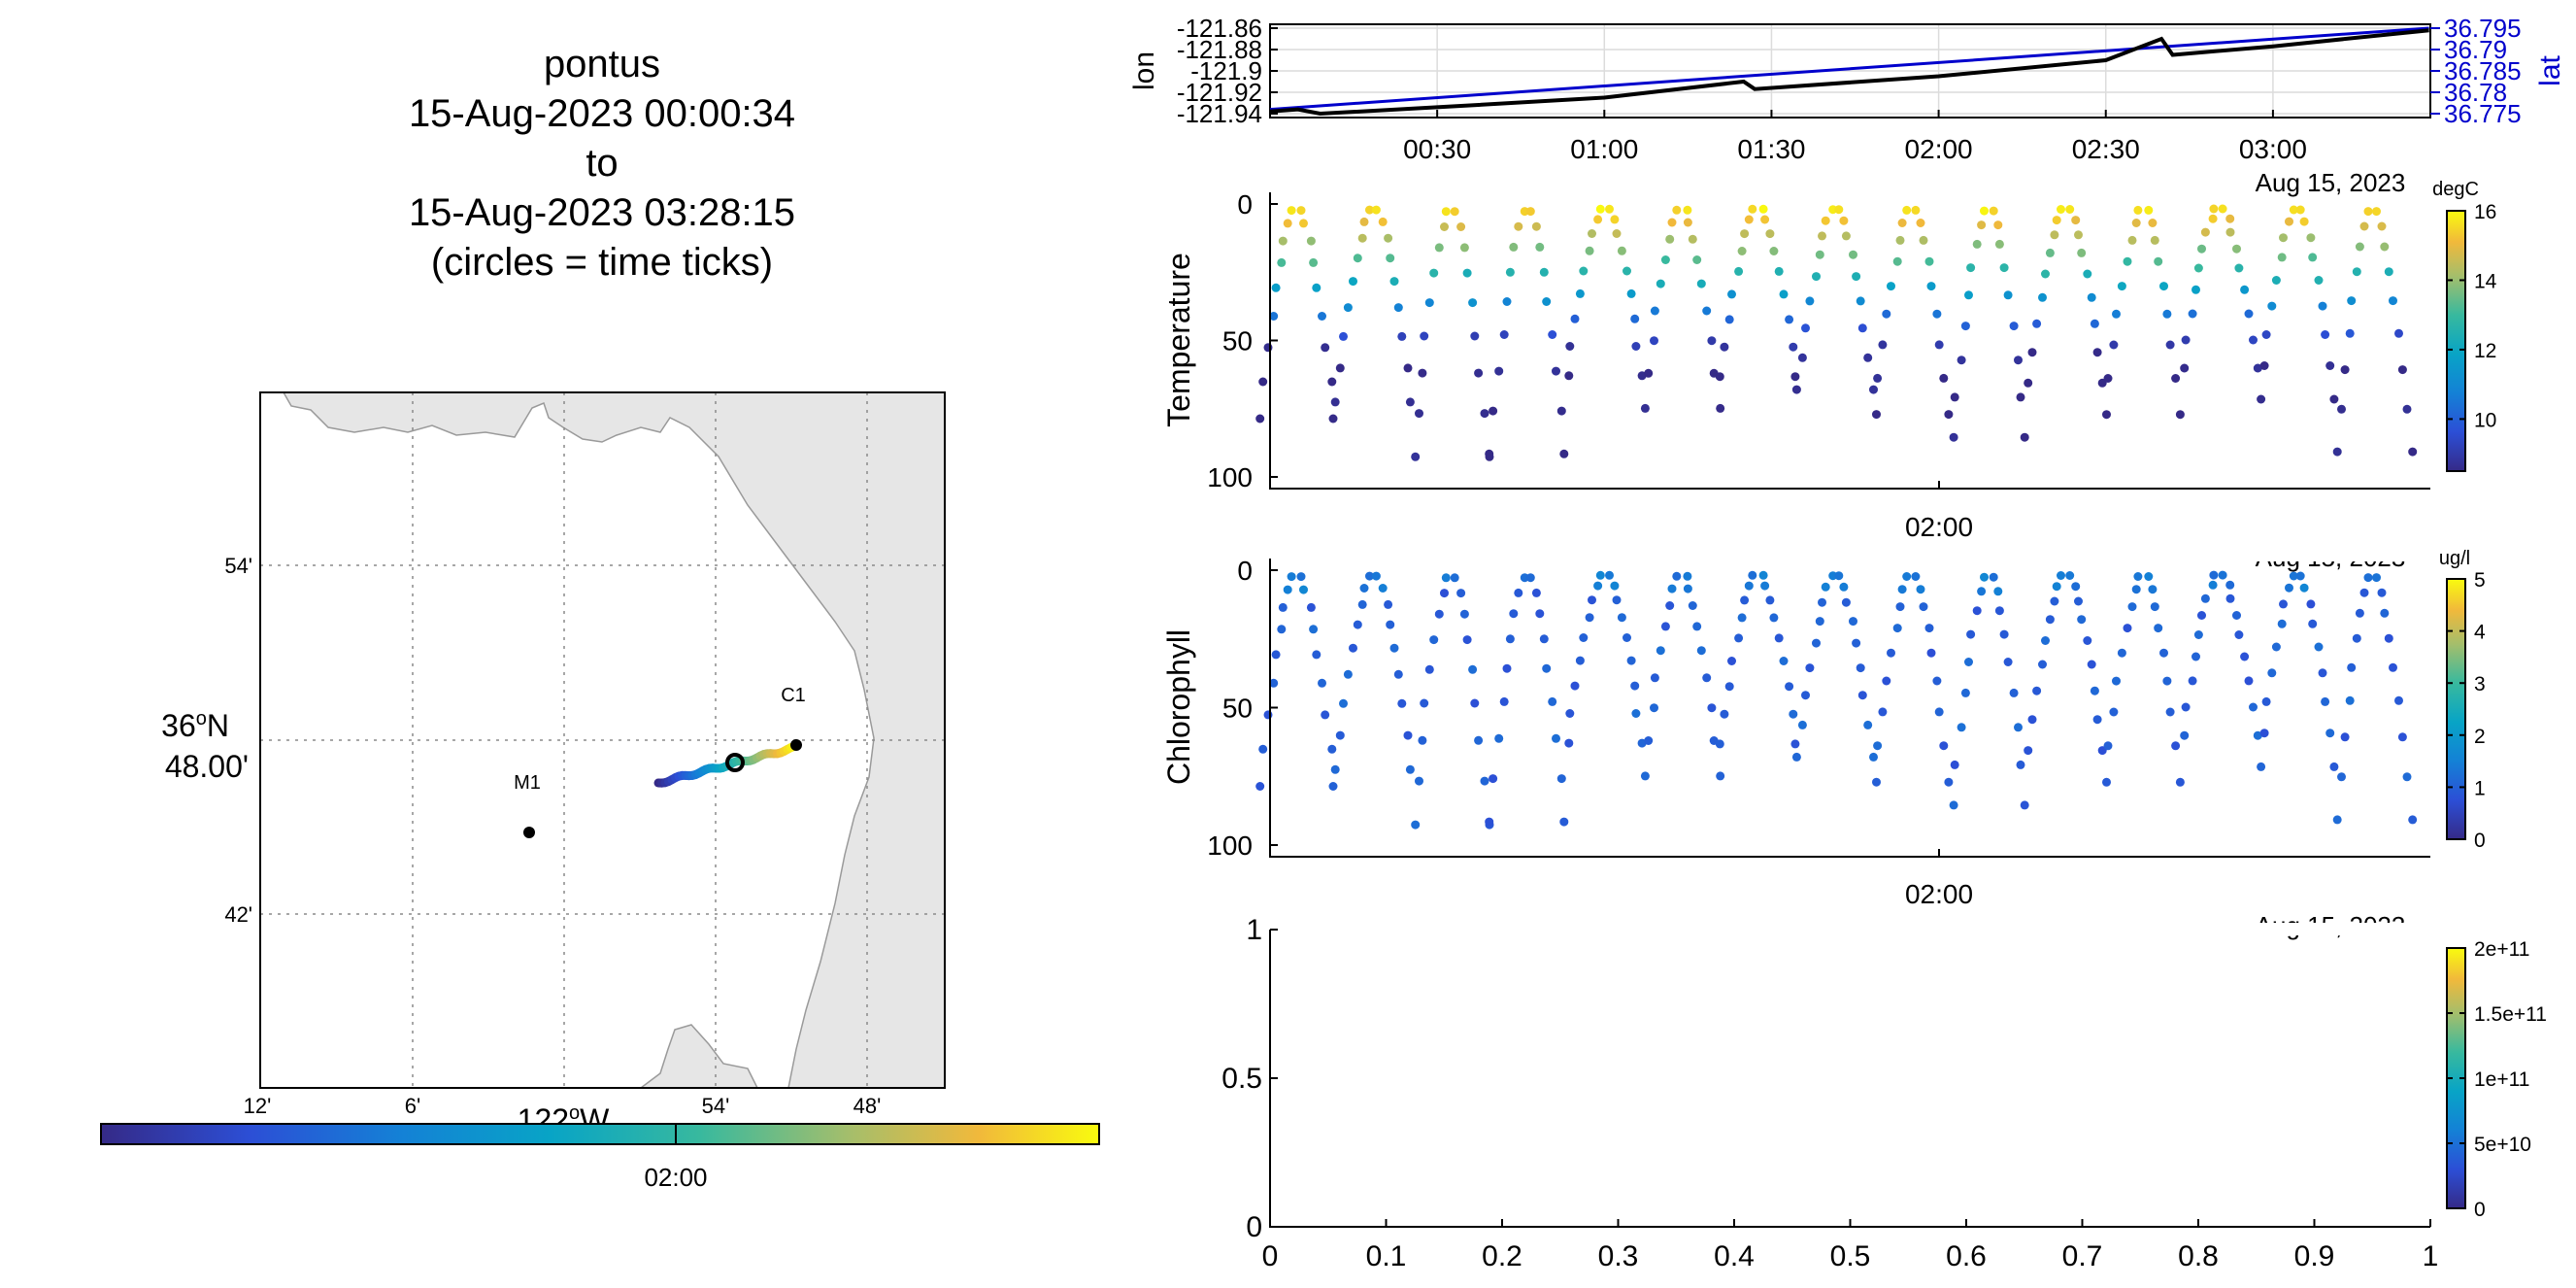  I want to click on chlorophyll-colorbar-tick-label: 4, so click(2480, 633).